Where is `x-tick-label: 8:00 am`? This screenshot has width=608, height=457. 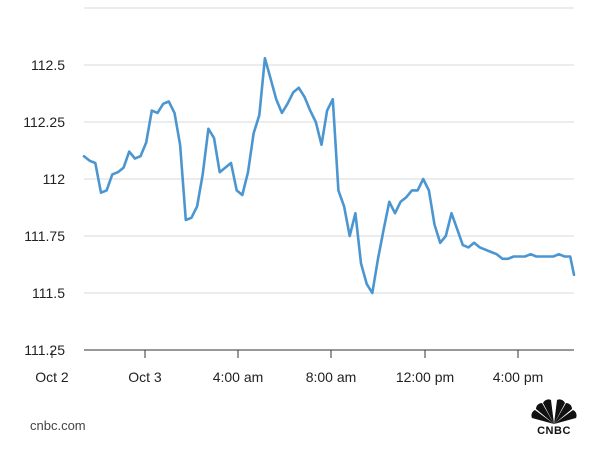 x-tick-label: 8:00 am is located at coordinates (331, 377).